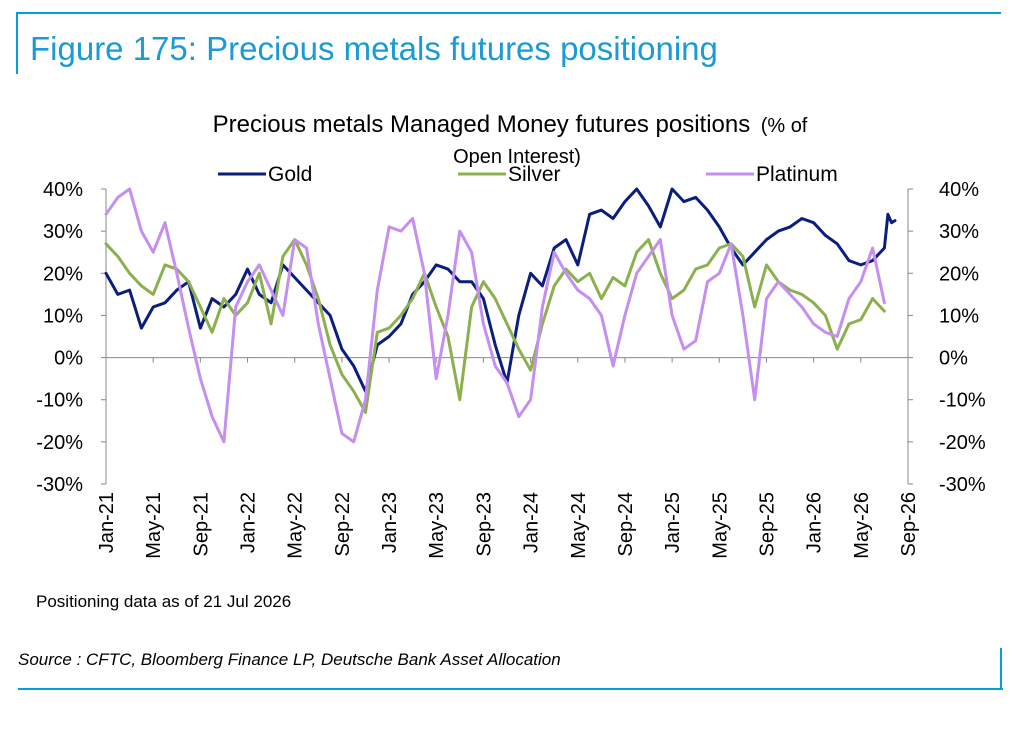  What do you see at coordinates (953, 359) in the screenshot?
I see `y-tick-label-right: 0%` at bounding box center [953, 359].